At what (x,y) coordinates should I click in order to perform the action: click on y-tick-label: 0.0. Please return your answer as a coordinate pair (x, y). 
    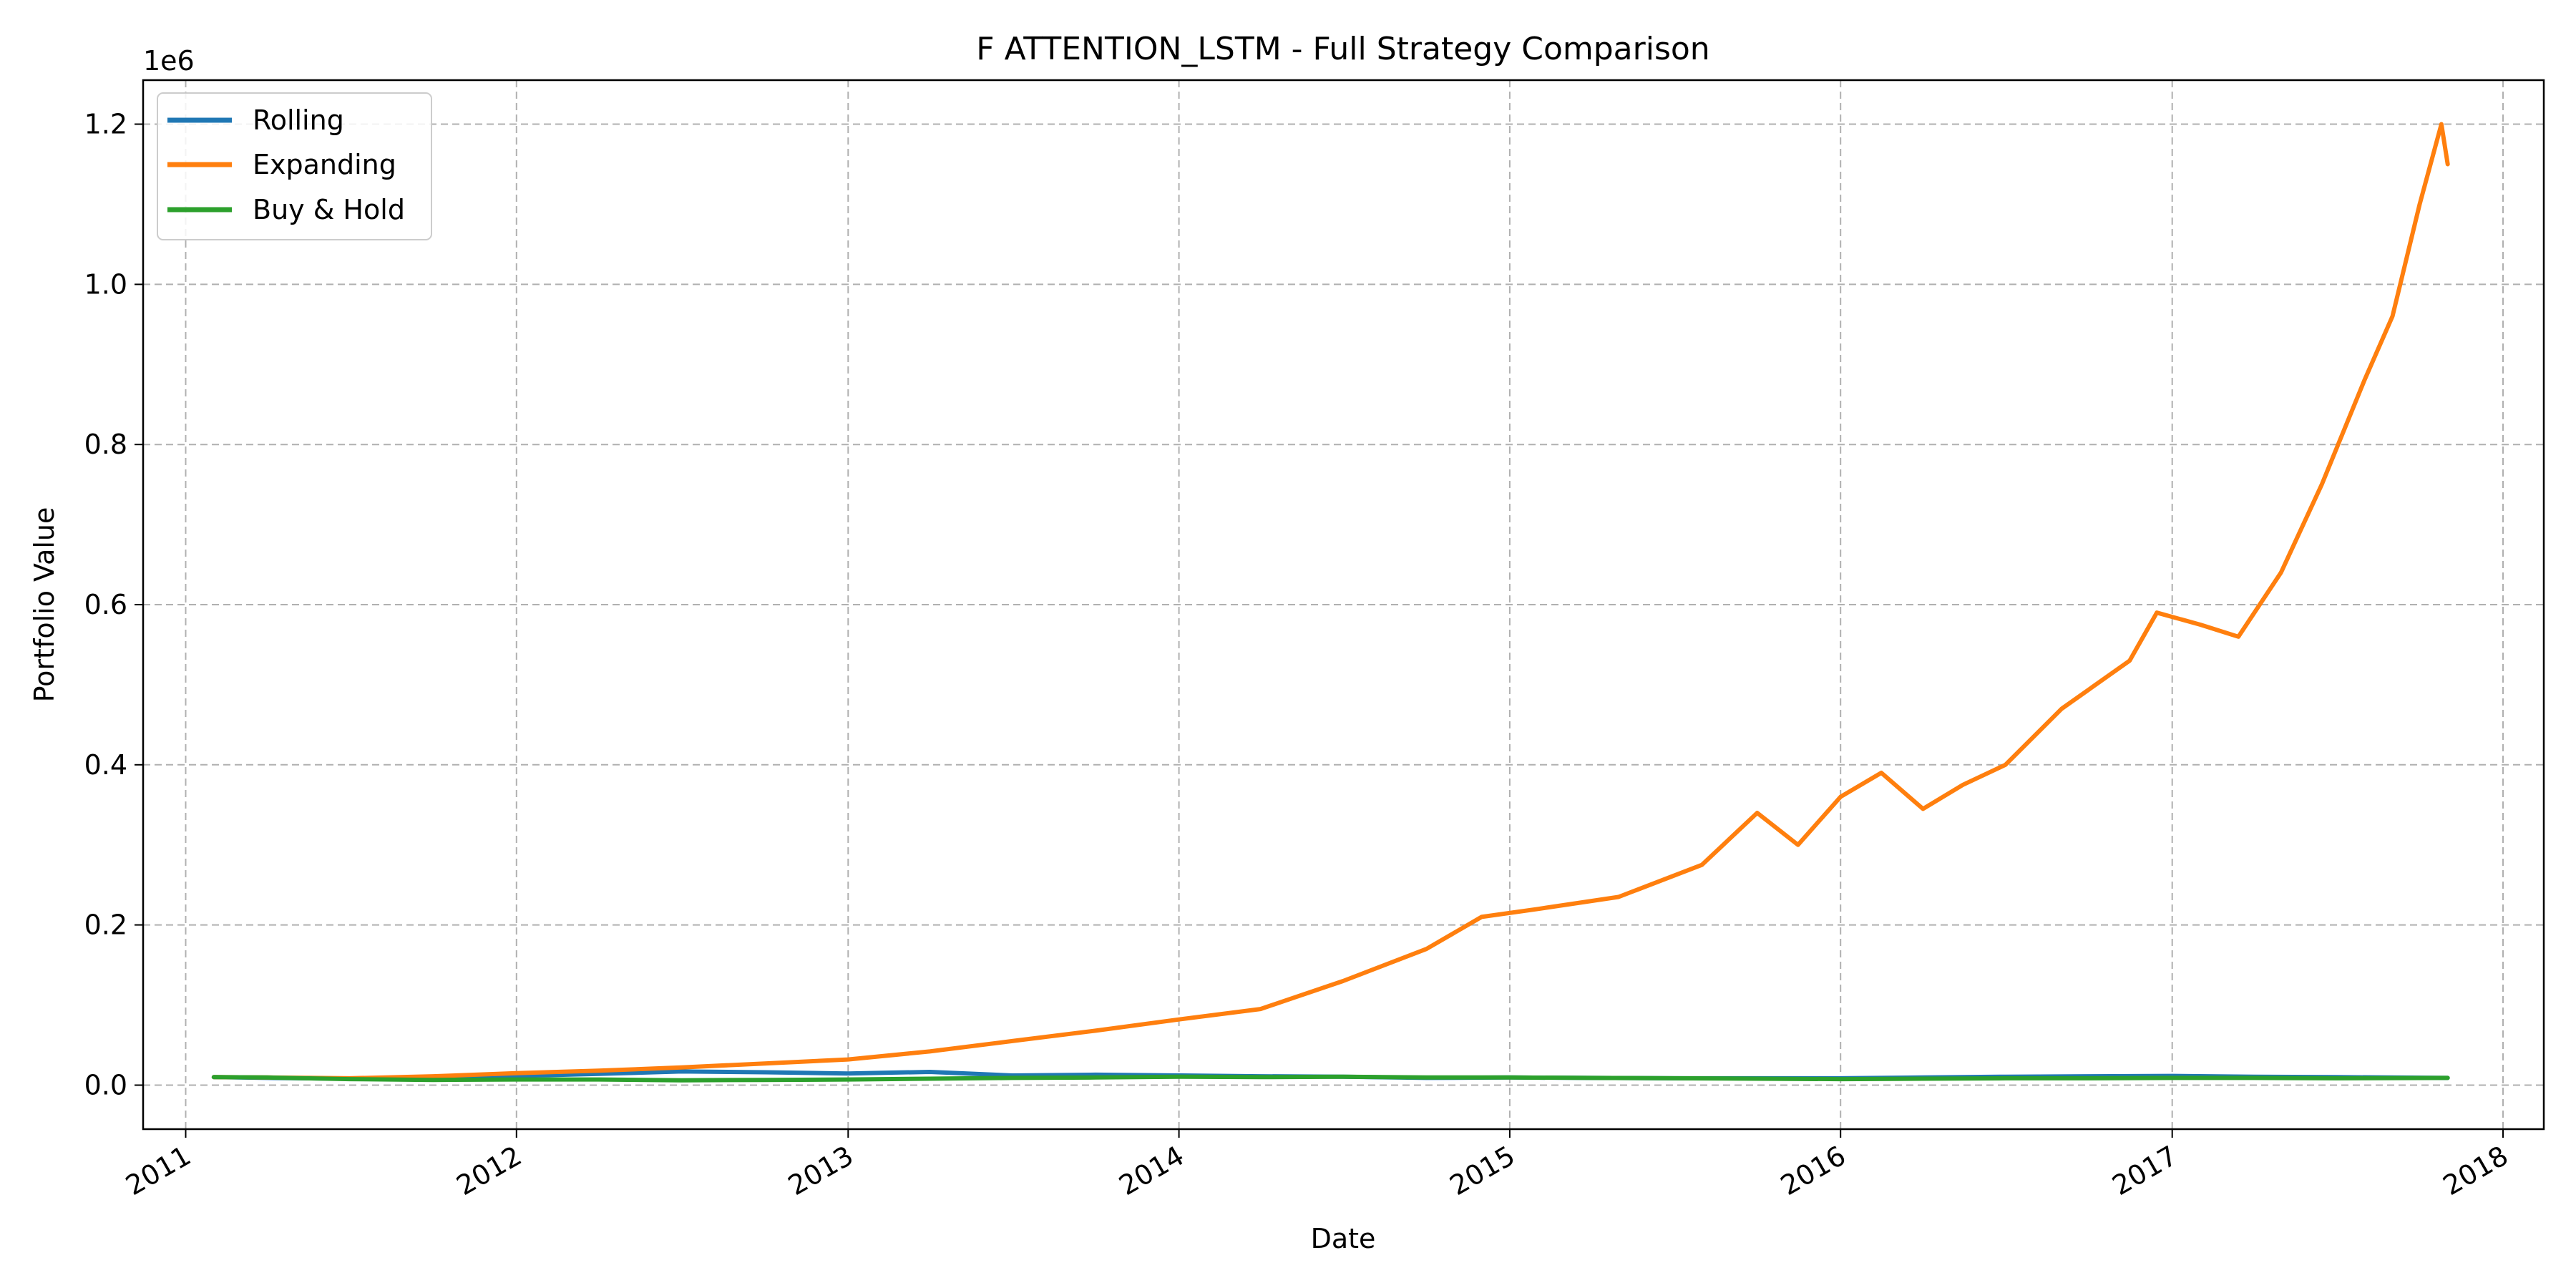
    Looking at the image, I should click on (105, 1085).